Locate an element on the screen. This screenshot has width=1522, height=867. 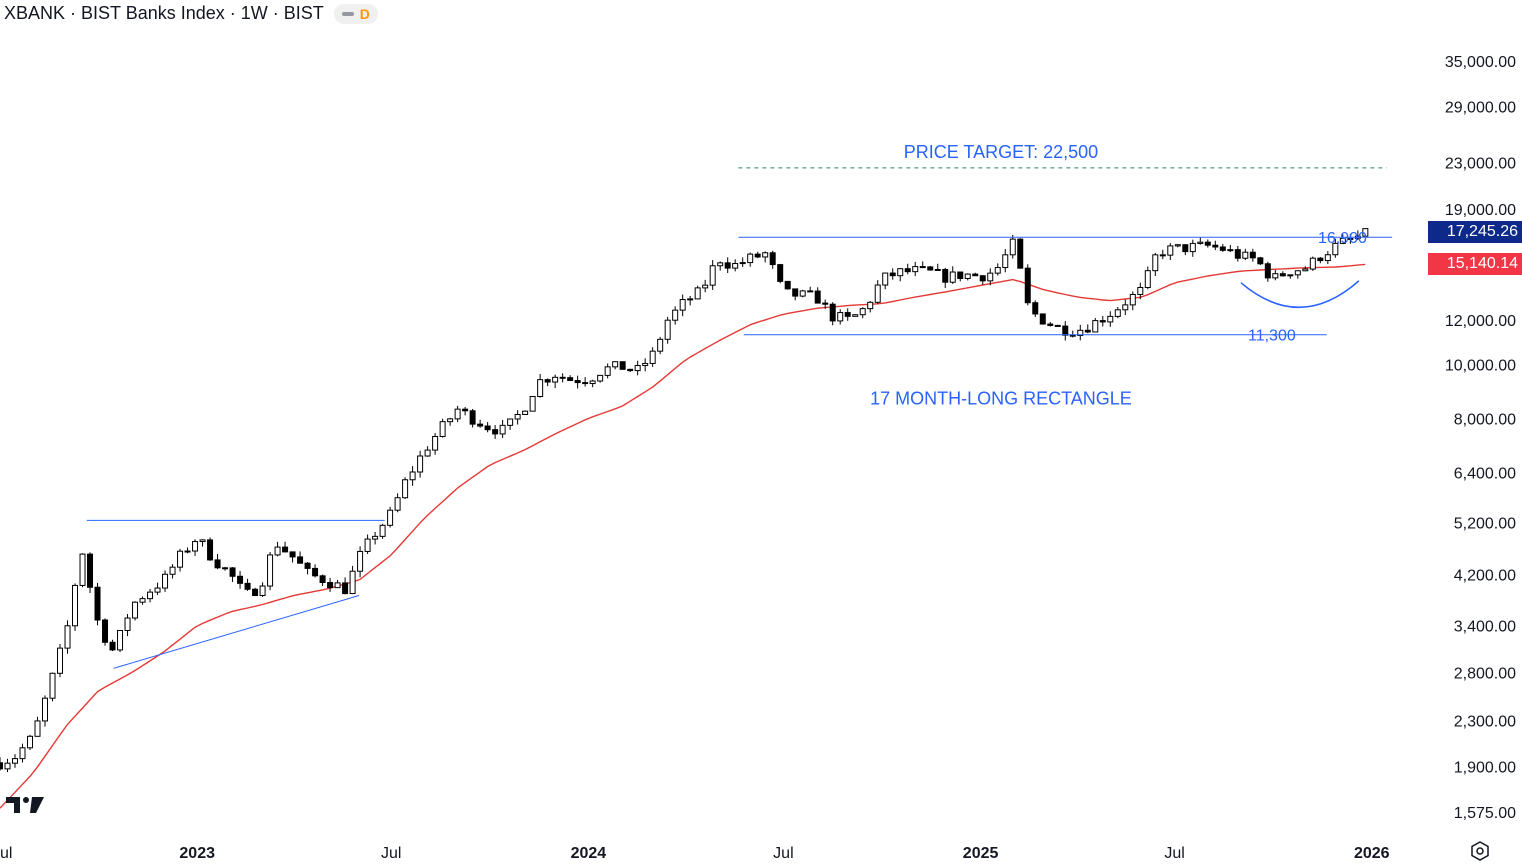
time-axis: Jul 2023 Jul 2024 Jul 2025 Jul 2026 is located at coordinates (695, 853).